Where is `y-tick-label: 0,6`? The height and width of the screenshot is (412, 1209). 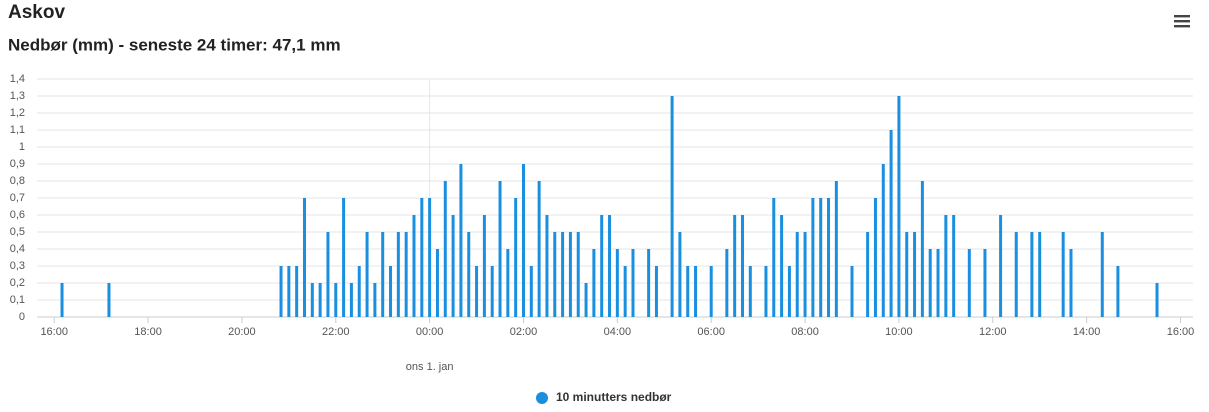
y-tick-label: 0,6 is located at coordinates (17, 215).